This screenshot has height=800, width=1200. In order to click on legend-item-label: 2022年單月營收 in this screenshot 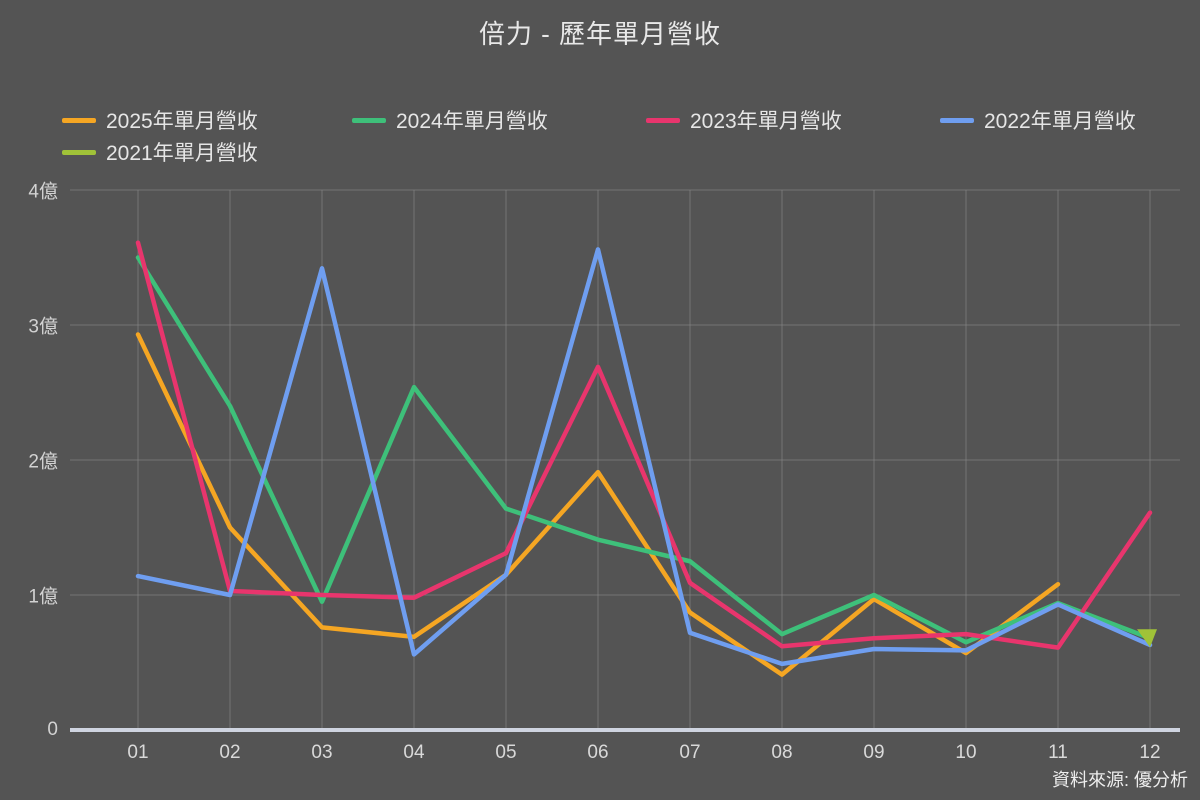, I will do `click(1060, 121)`.